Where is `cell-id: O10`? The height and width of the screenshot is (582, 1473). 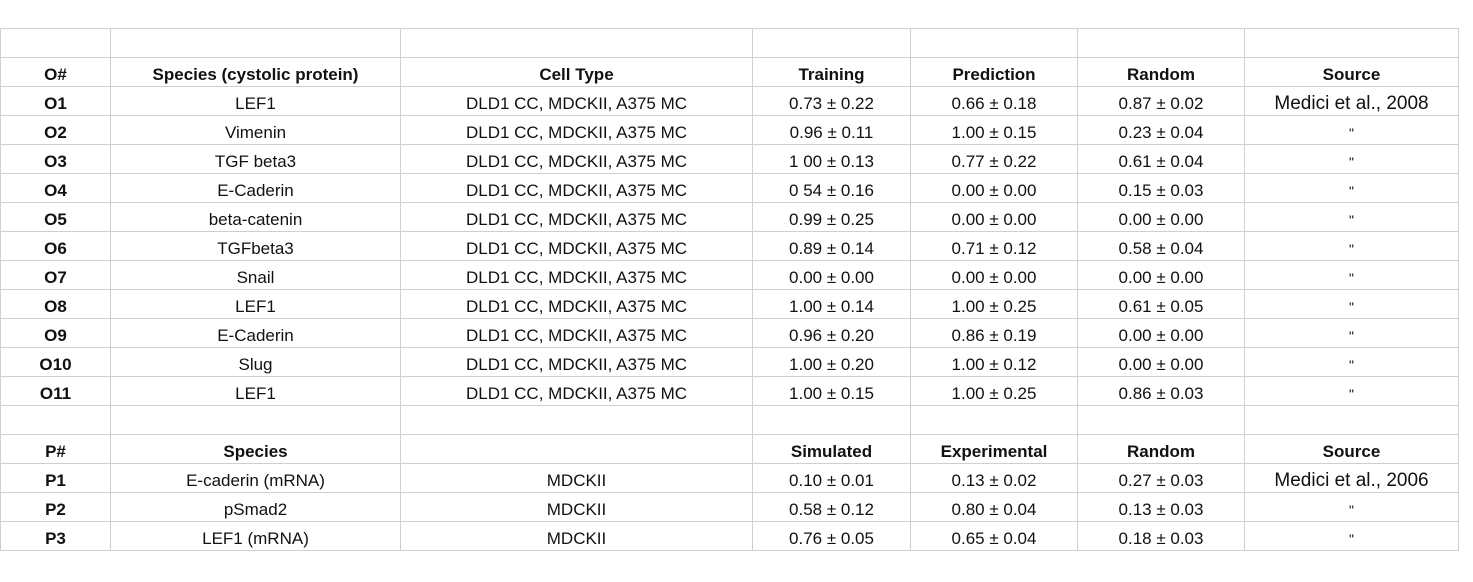
cell-id: O10 is located at coordinates (55, 362).